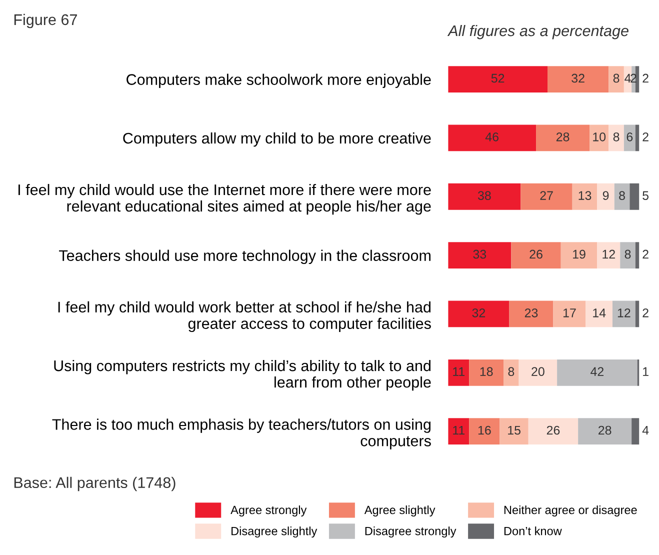  Describe the element at coordinates (244, 257) in the screenshot. I see `y-tick-label: Teachers should use more technology in the classroom` at that location.